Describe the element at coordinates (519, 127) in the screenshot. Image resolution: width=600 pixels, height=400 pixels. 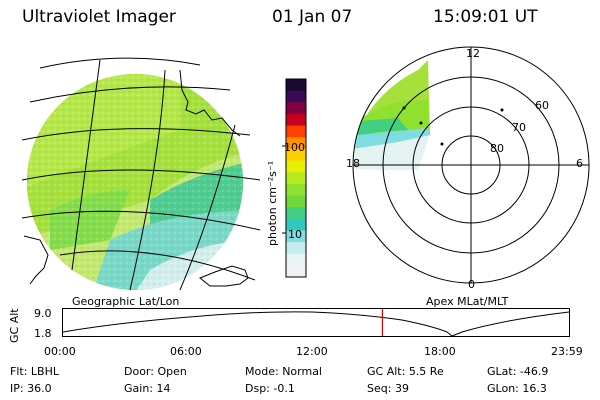
I see `mlat-label-70: 70` at that location.